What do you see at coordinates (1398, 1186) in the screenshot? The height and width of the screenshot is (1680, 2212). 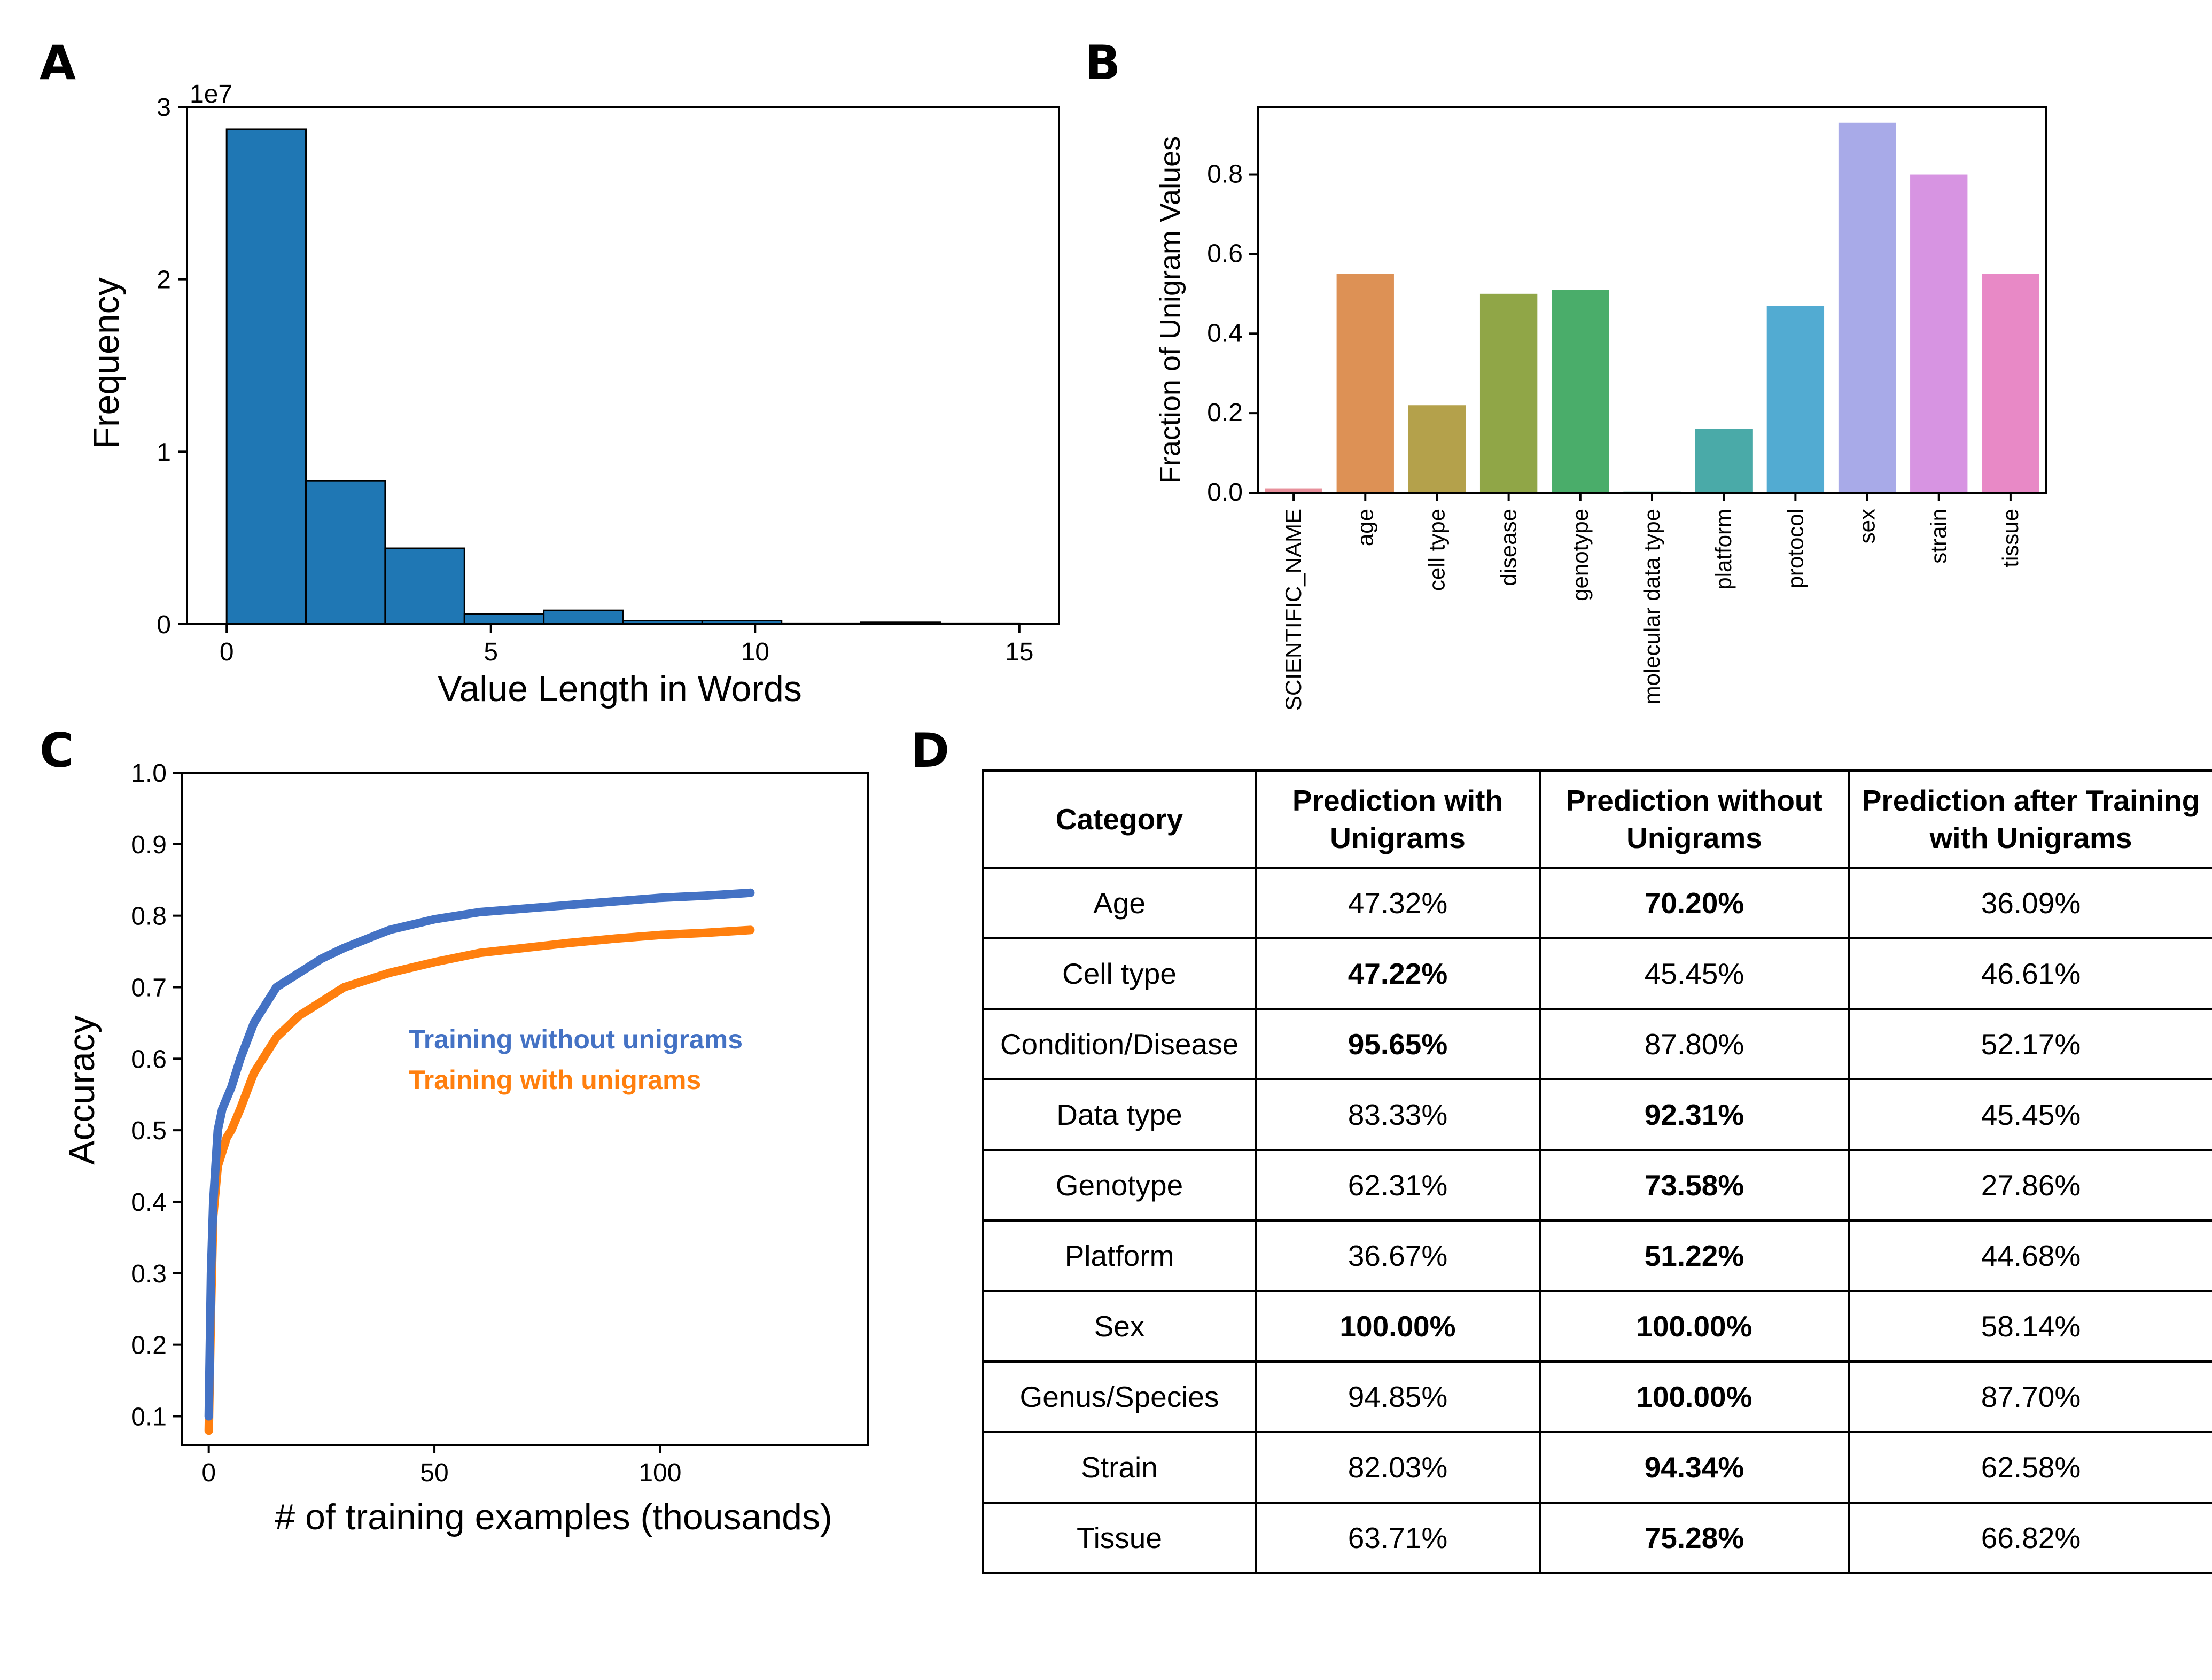 I see `with-unigrams-cell: 62.31%` at bounding box center [1398, 1186].